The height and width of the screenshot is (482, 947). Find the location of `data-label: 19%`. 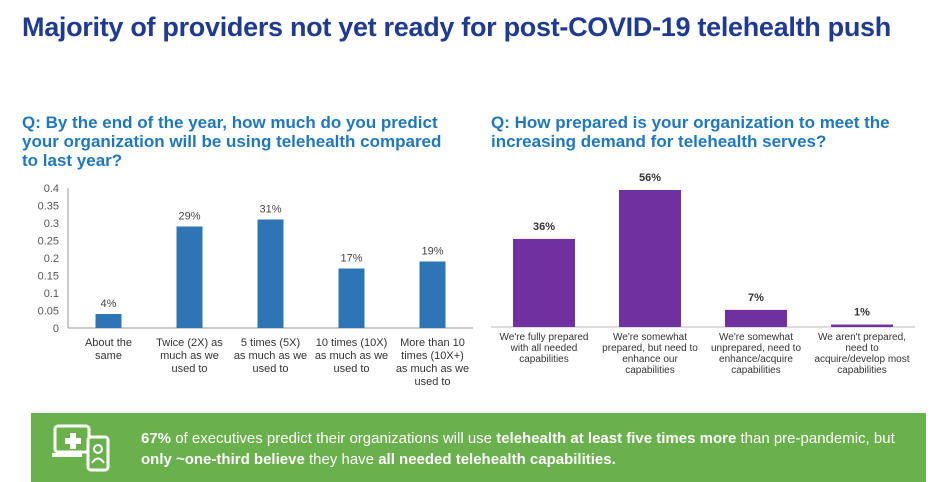

data-label: 19% is located at coordinates (432, 252).